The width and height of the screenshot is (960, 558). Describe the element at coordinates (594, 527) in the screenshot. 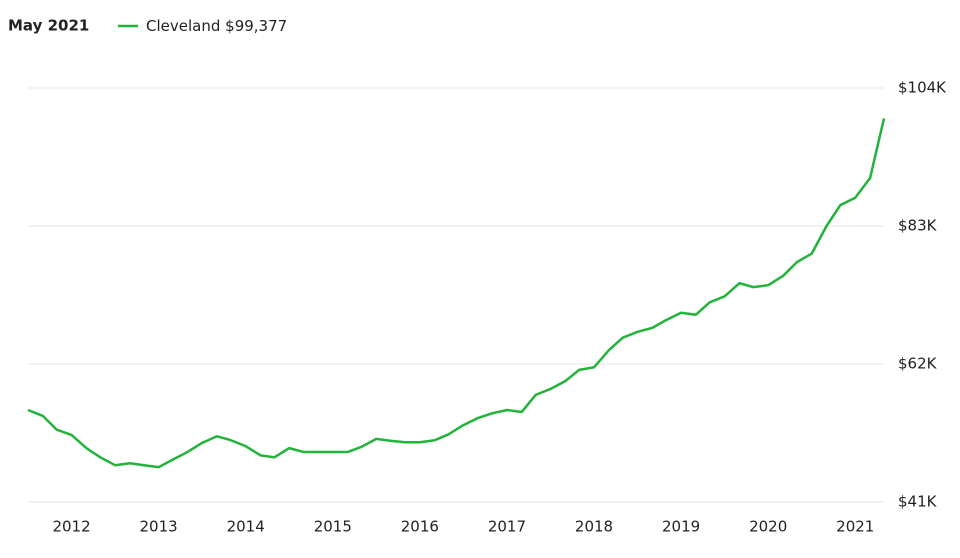

I see `x-tick-label: 2018` at that location.